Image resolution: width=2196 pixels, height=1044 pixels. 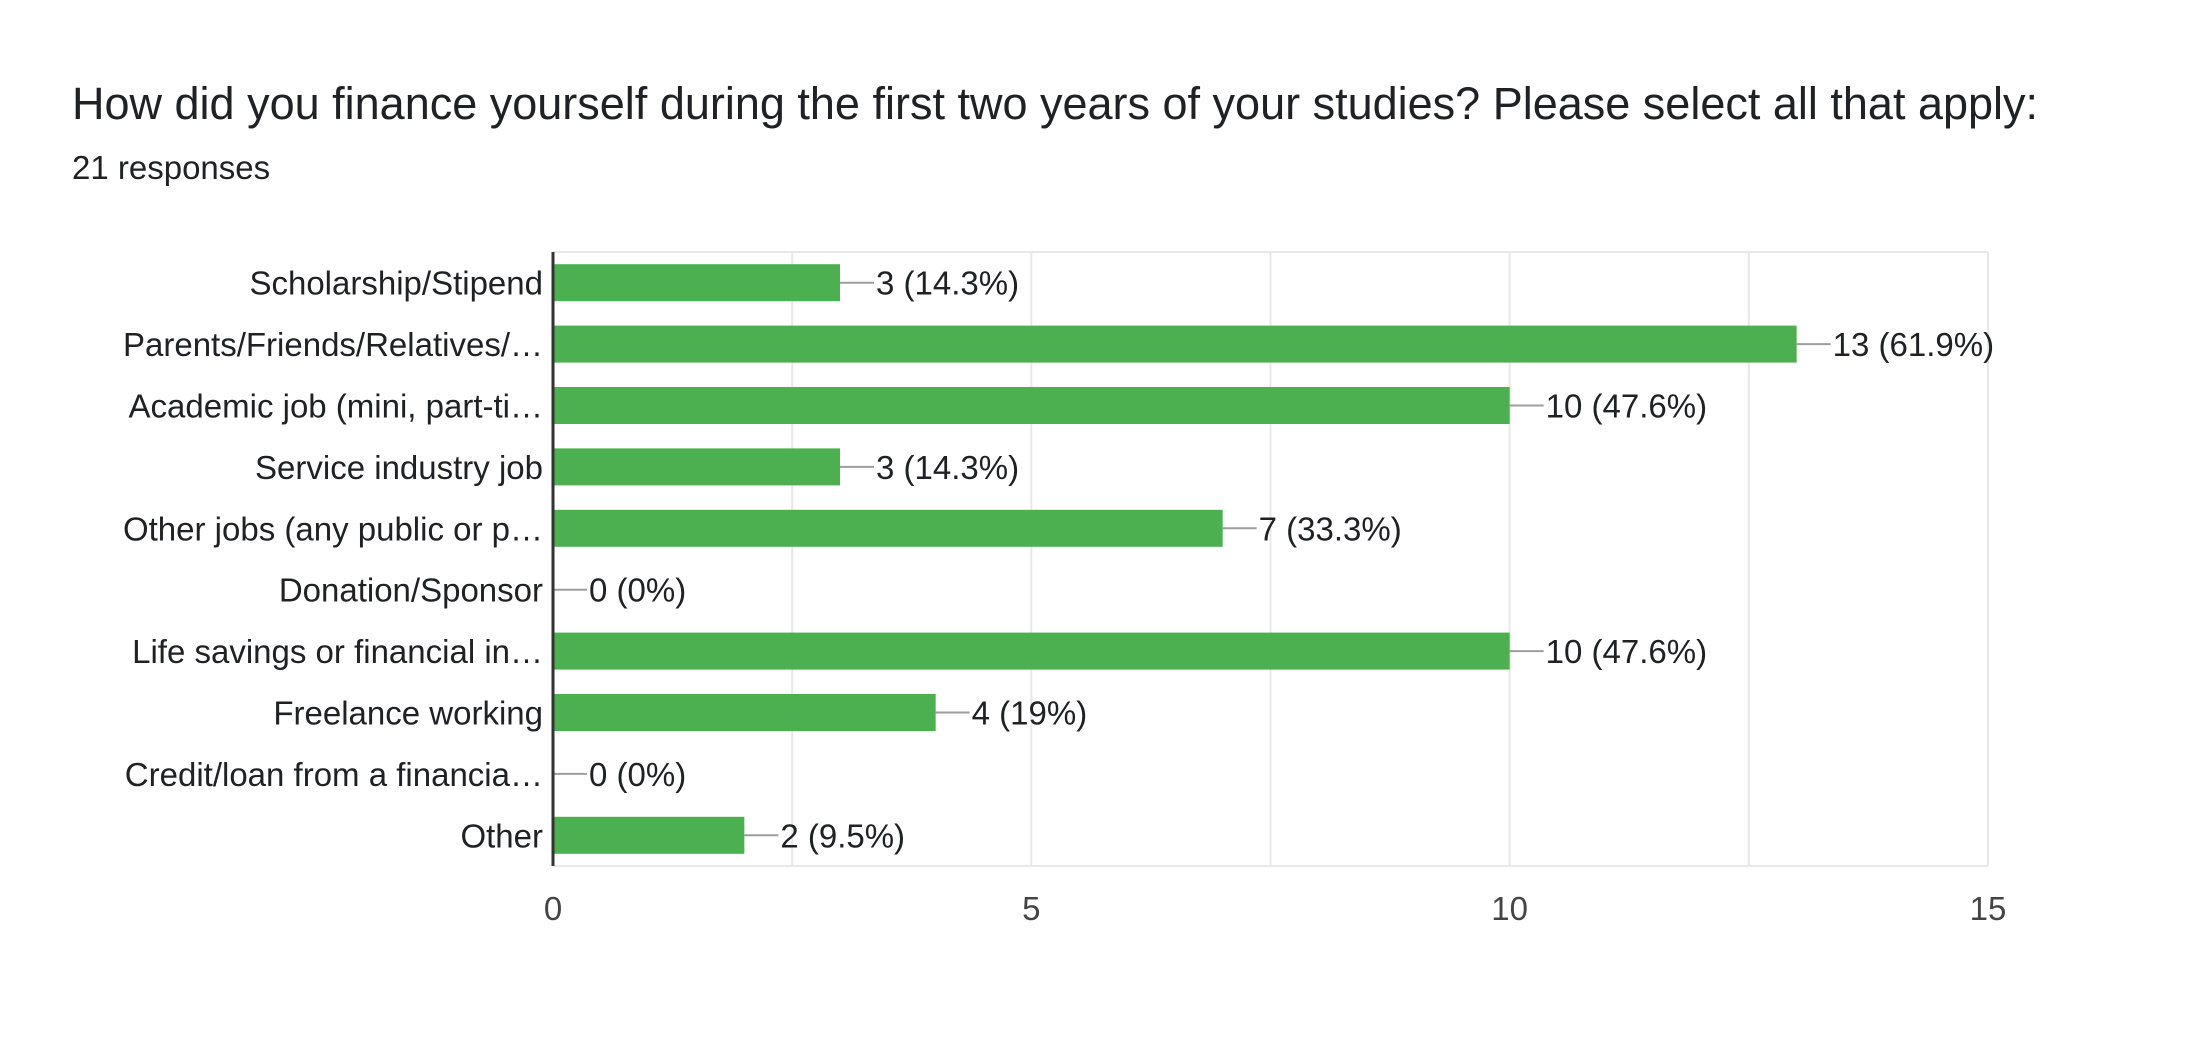 I want to click on data-label: 2 (9.5%), so click(x=842, y=835).